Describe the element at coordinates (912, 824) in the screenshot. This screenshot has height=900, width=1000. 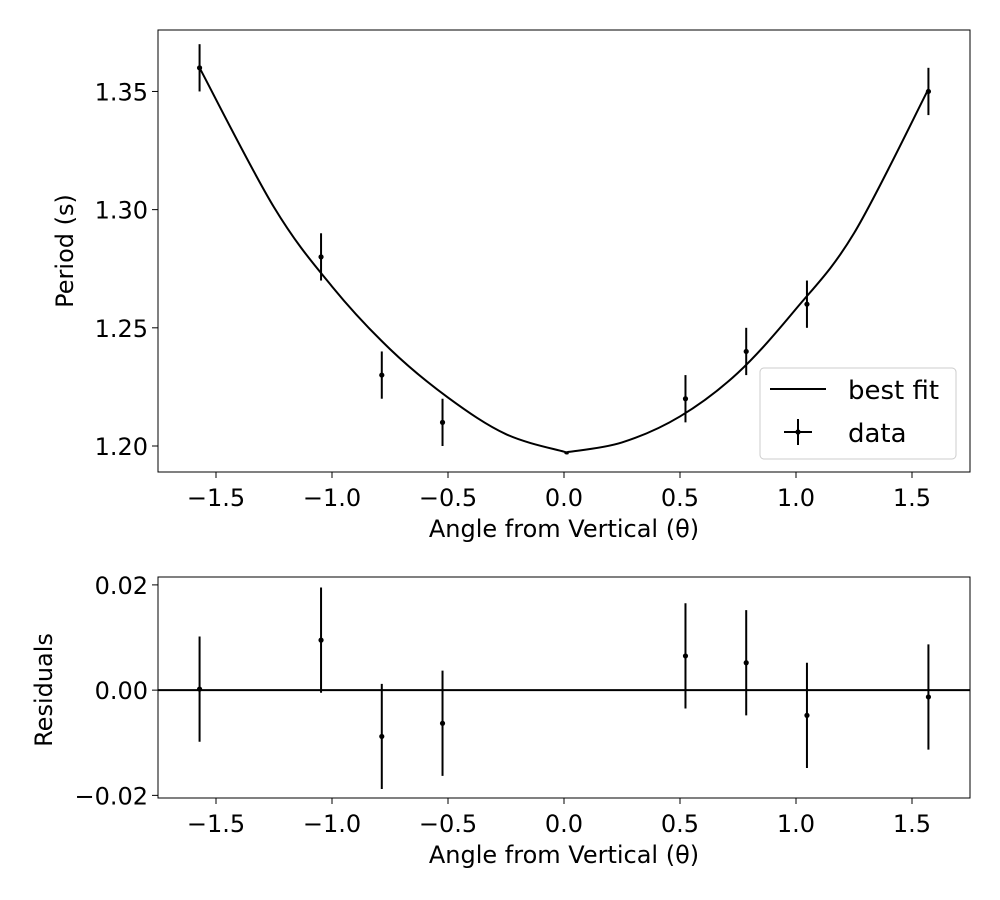
I see `residuals-x-tick-label: 1.5` at that location.